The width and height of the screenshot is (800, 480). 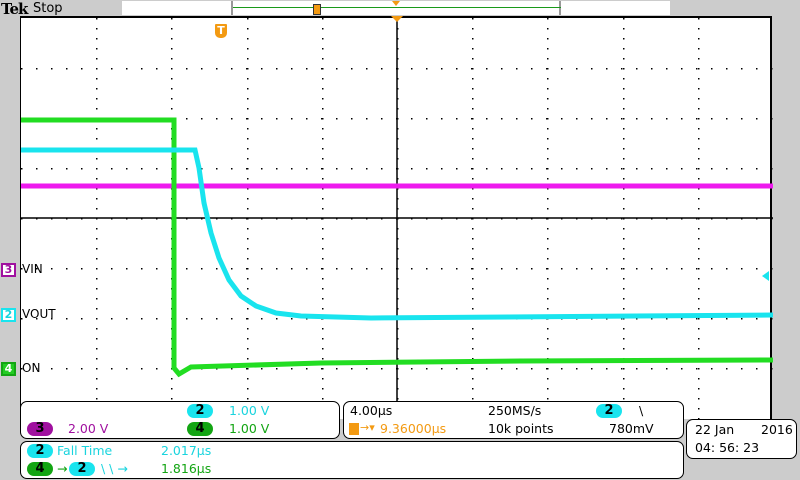 I want to click on trigger-level: 780mV, so click(x=631, y=428).